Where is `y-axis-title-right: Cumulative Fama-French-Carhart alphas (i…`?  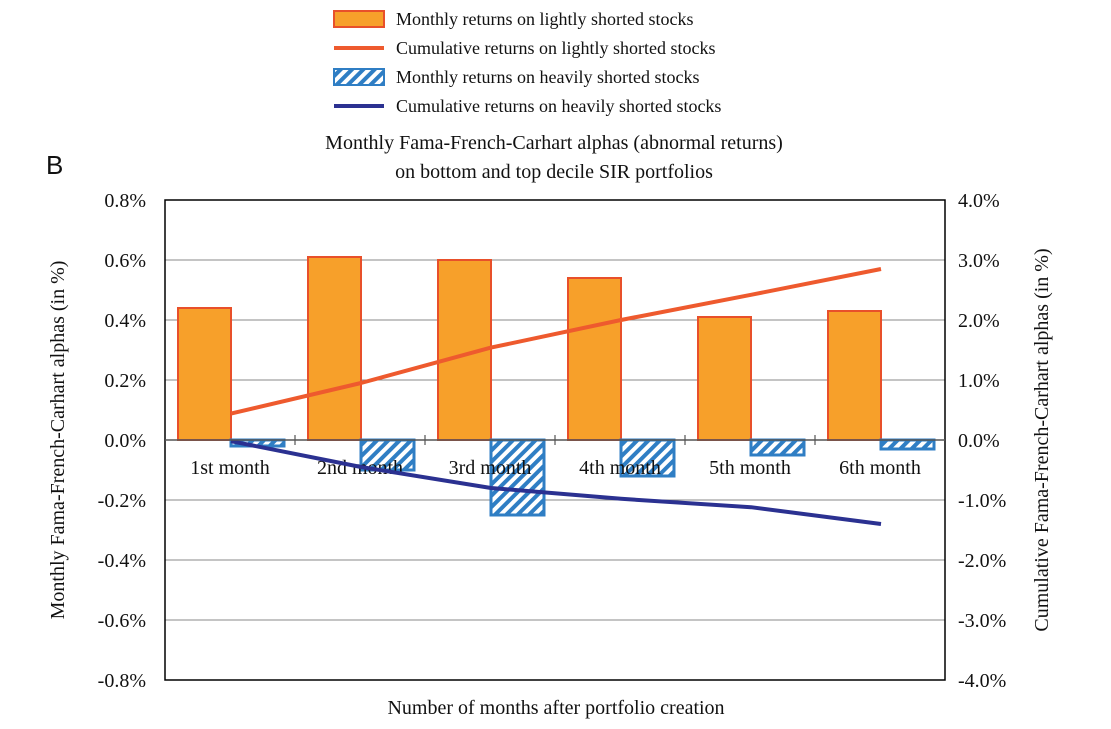
y-axis-title-right: Cumulative Fama-French-Carhart alphas (i… is located at coordinates (1042, 439).